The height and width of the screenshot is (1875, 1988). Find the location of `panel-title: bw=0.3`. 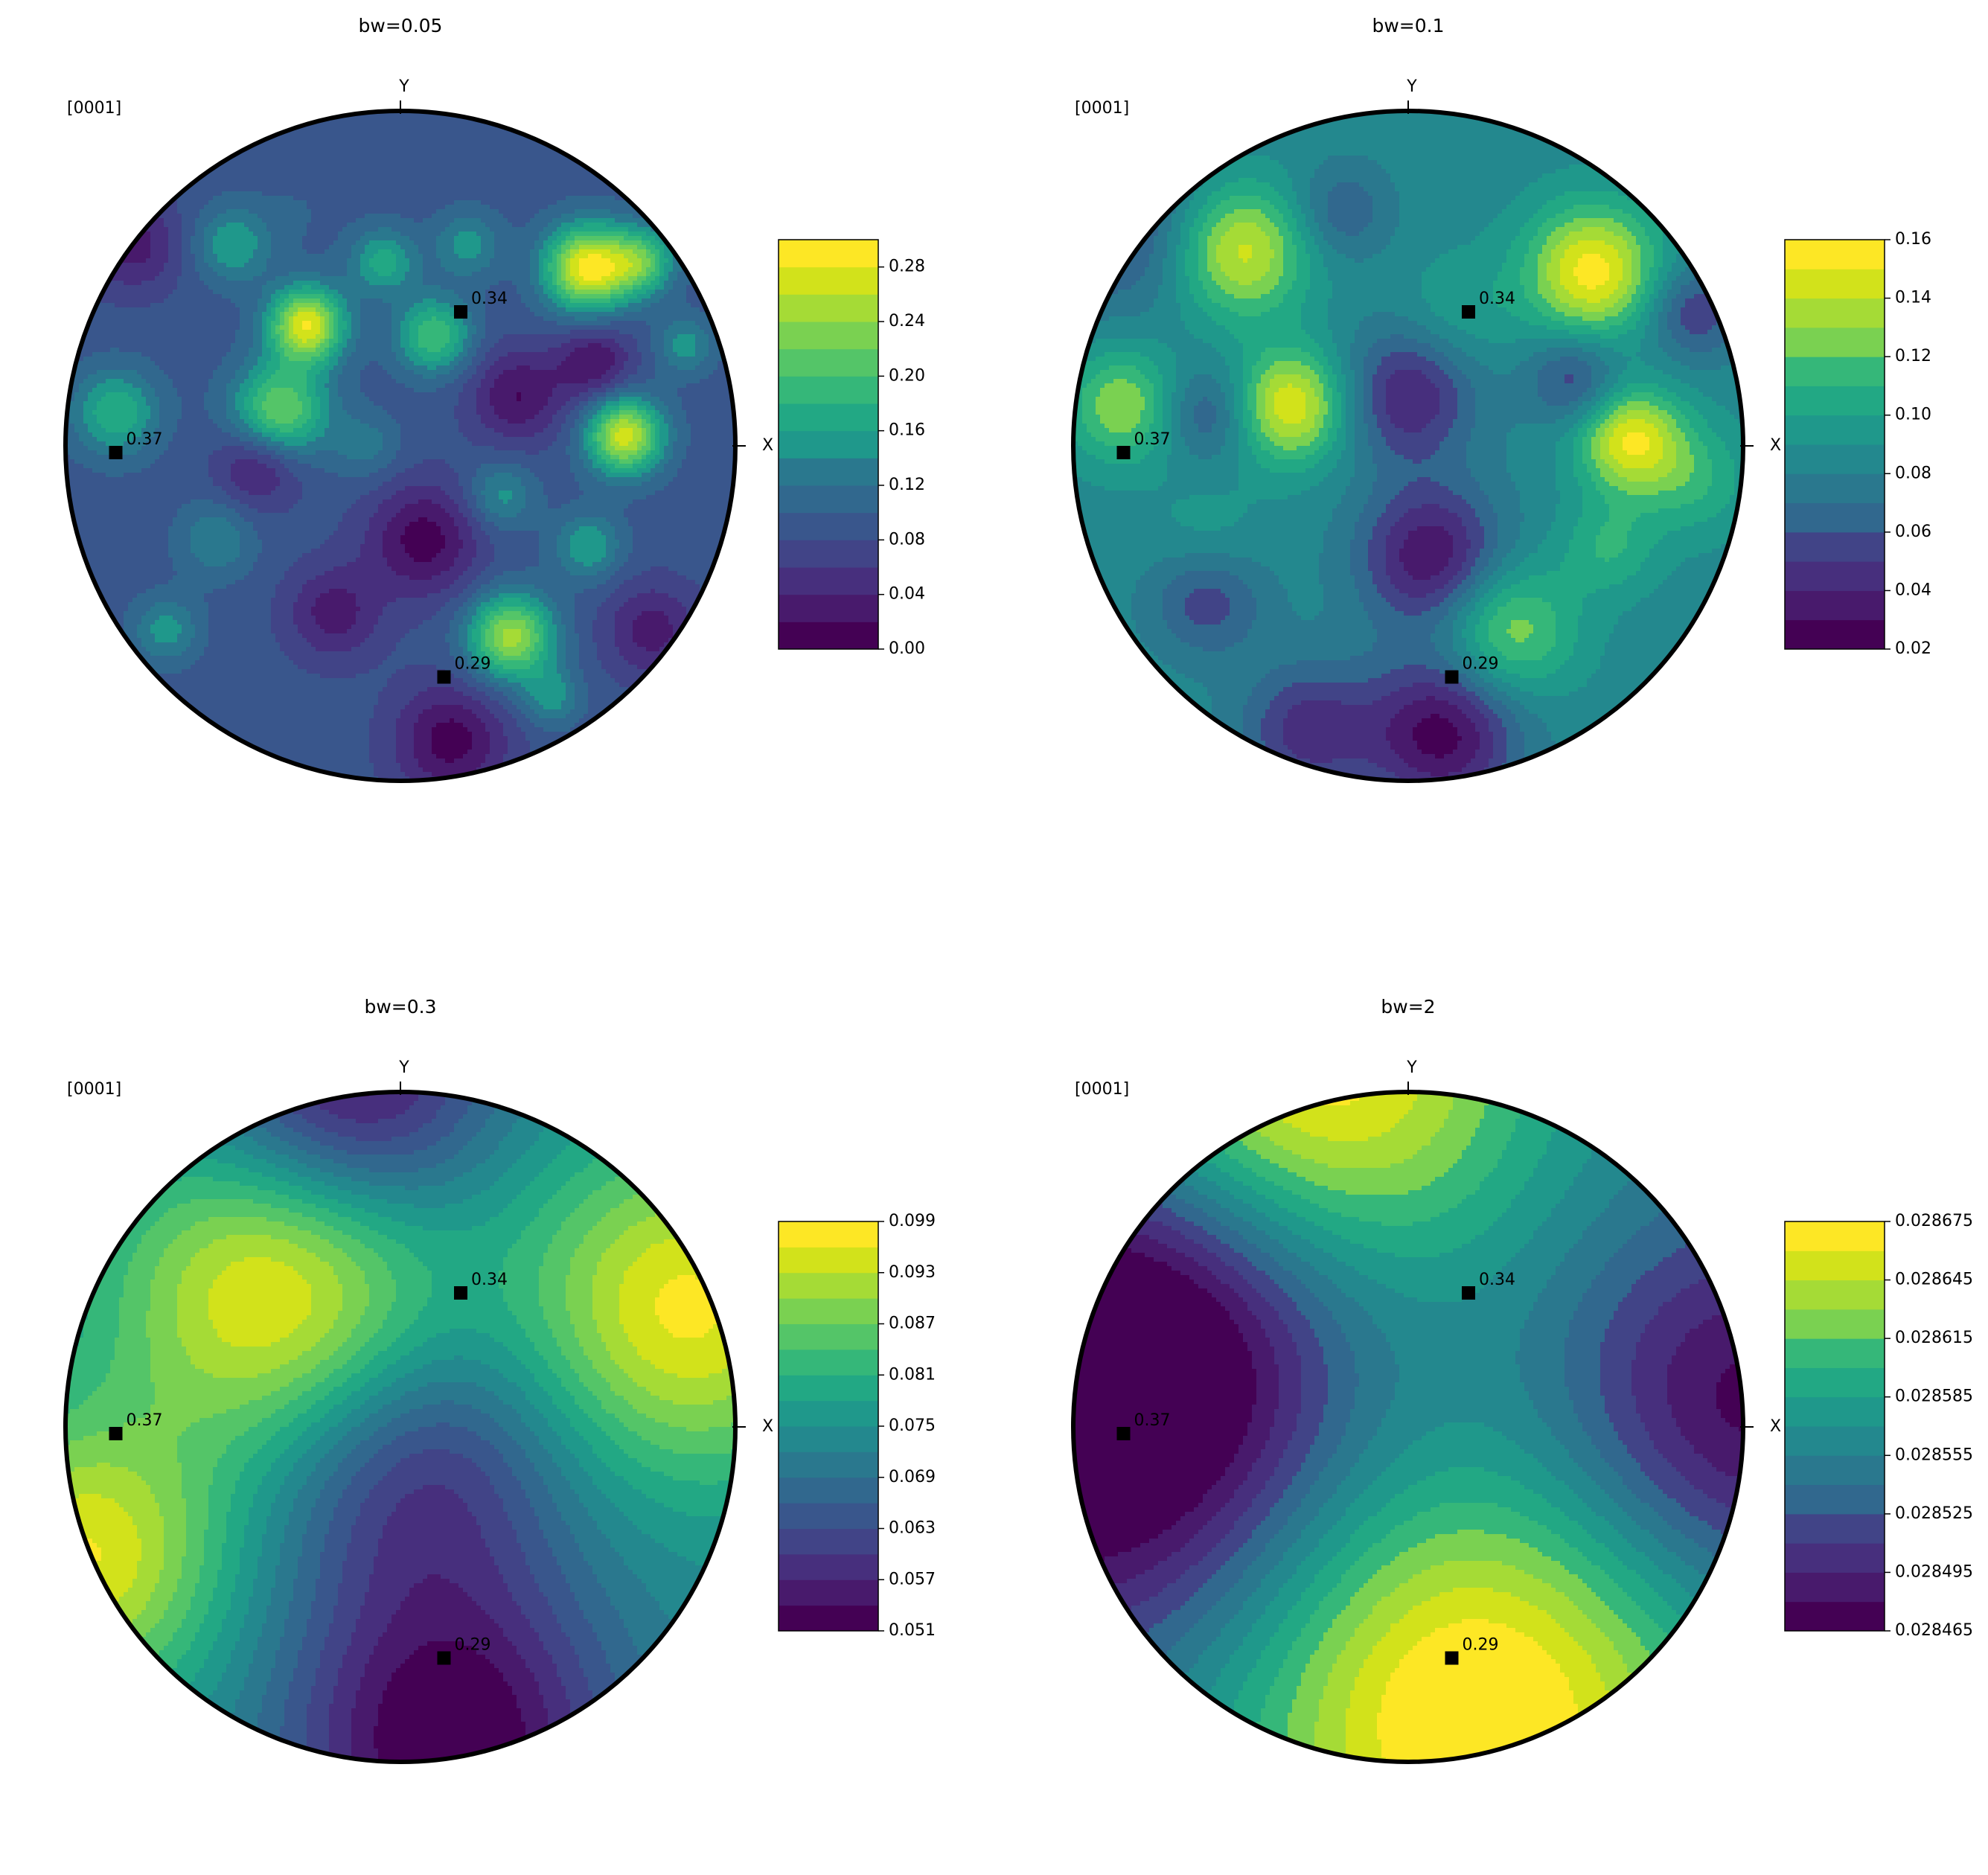

panel-title: bw=0.3 is located at coordinates (400, 1007).